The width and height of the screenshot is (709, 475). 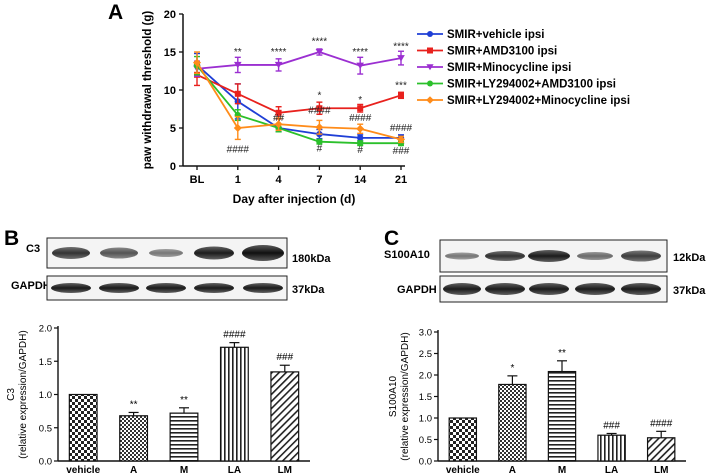 What do you see at coordinates (45, 395) in the screenshot?
I see `y-tick-label: 1.0` at bounding box center [45, 395].